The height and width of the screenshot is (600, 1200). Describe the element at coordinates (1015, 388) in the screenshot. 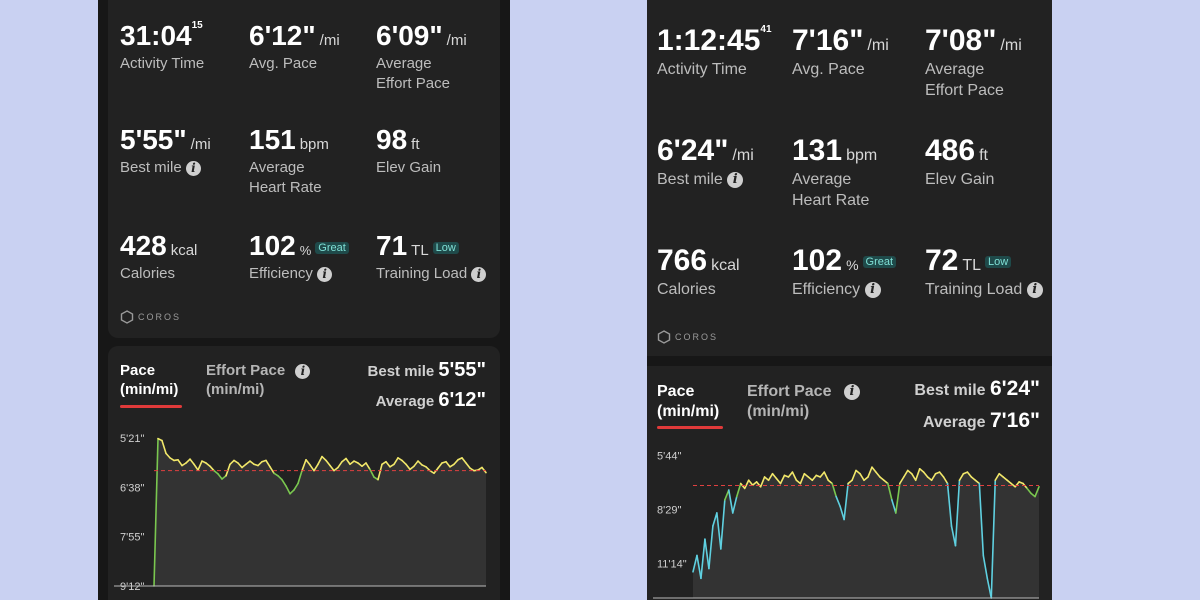

I see `best-mile-summary-value: 6'24"` at that location.